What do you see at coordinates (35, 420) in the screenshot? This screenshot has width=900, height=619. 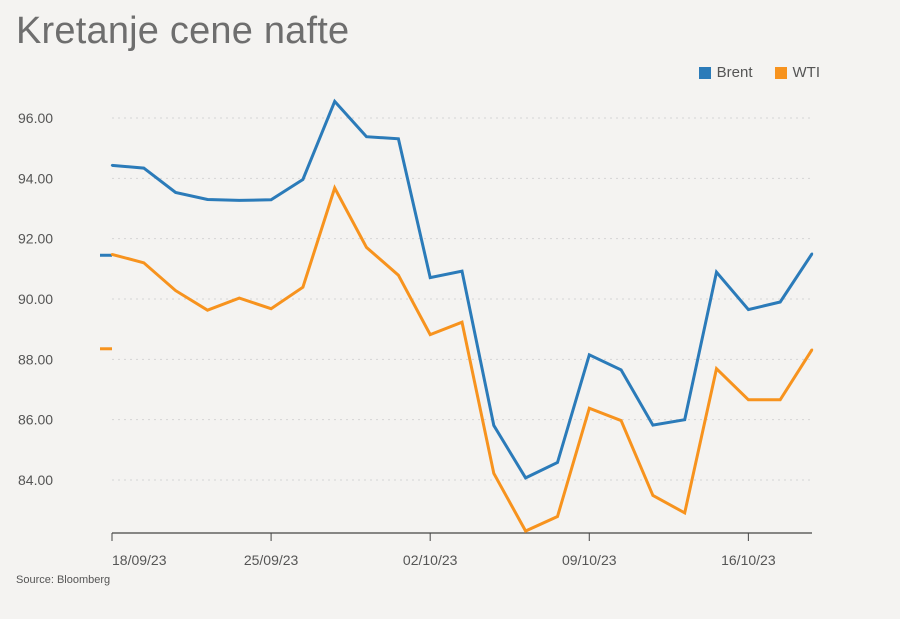 I see `y-tick-label: 86.00` at bounding box center [35, 420].